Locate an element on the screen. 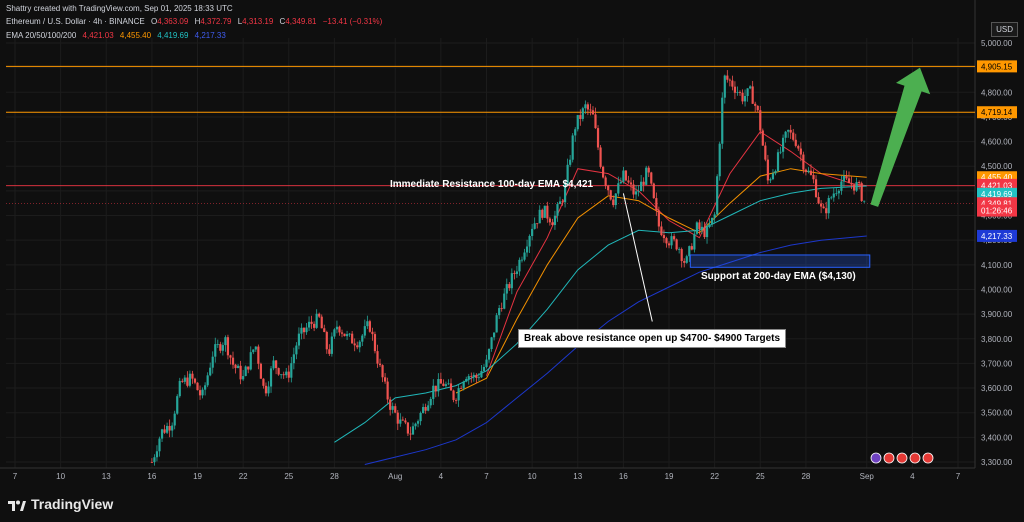 The width and height of the screenshot is (1024, 522). level-badge-text-0: 4,905.15 is located at coordinates (997, 66).